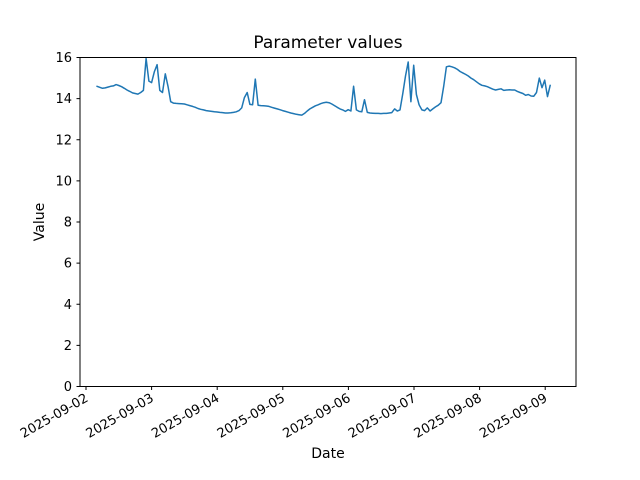 The image size is (640, 480). What do you see at coordinates (68, 346) in the screenshot?
I see `y-tick-label: 2` at bounding box center [68, 346].